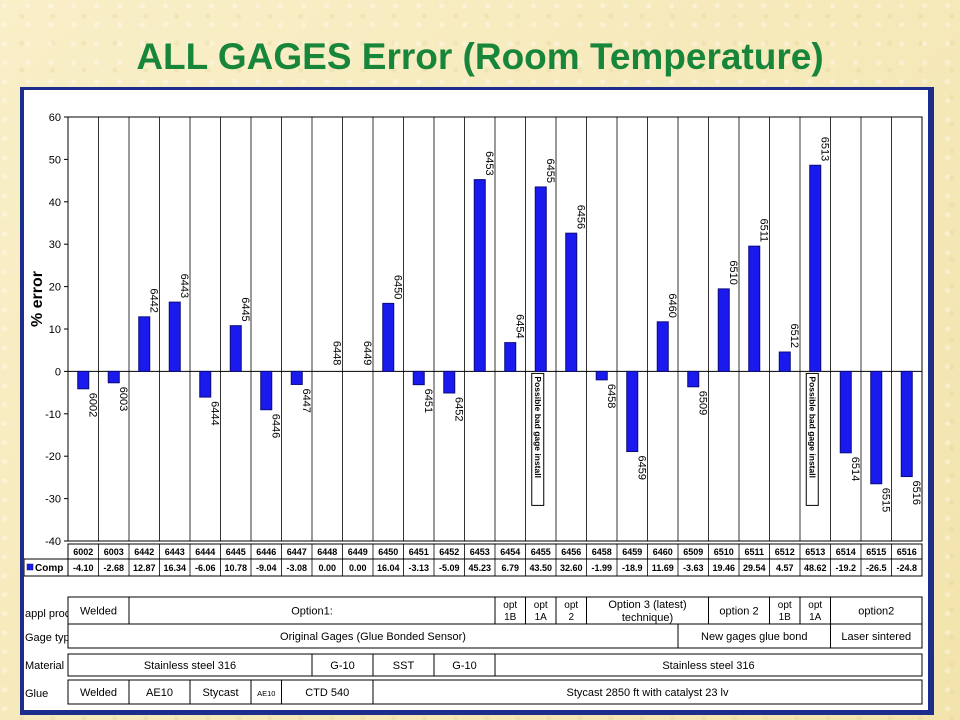 Image resolution: width=960 pixels, height=720 pixels. Describe the element at coordinates (540, 568) in the screenshot. I see `data-table-value-6455: 43.50` at that location.